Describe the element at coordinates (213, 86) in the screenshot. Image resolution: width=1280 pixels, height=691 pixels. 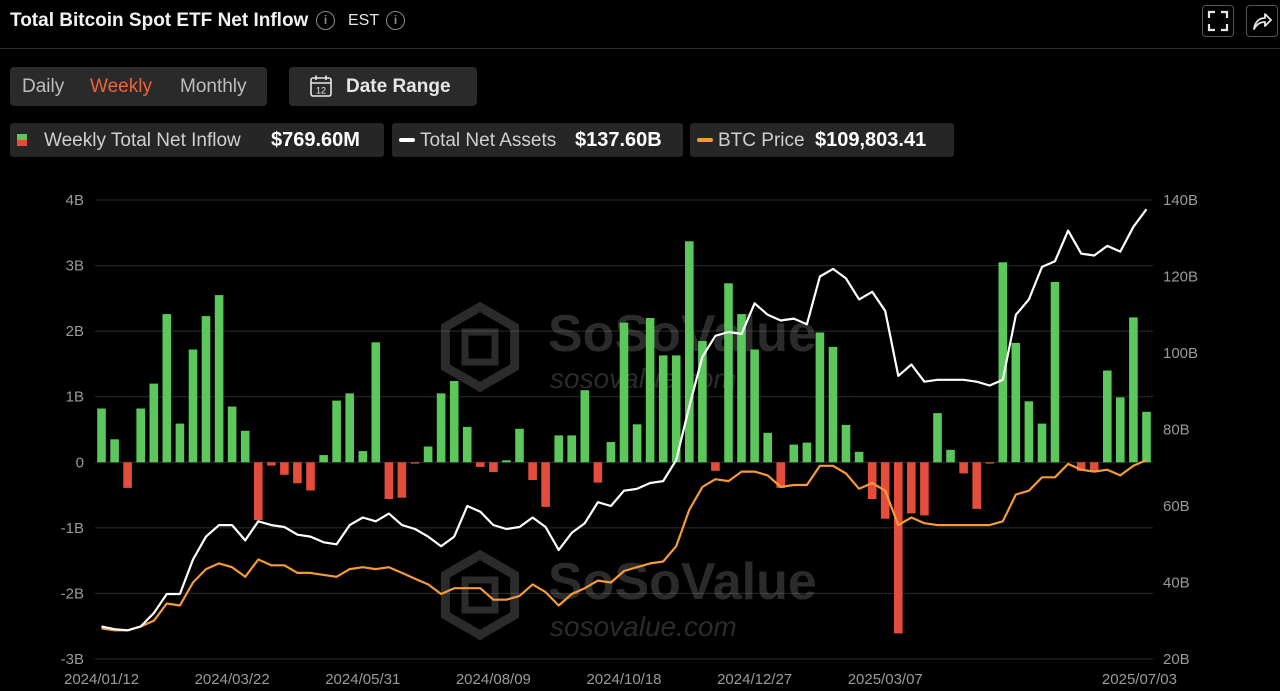
I see `period-tab-monthly: Monthly` at that location.